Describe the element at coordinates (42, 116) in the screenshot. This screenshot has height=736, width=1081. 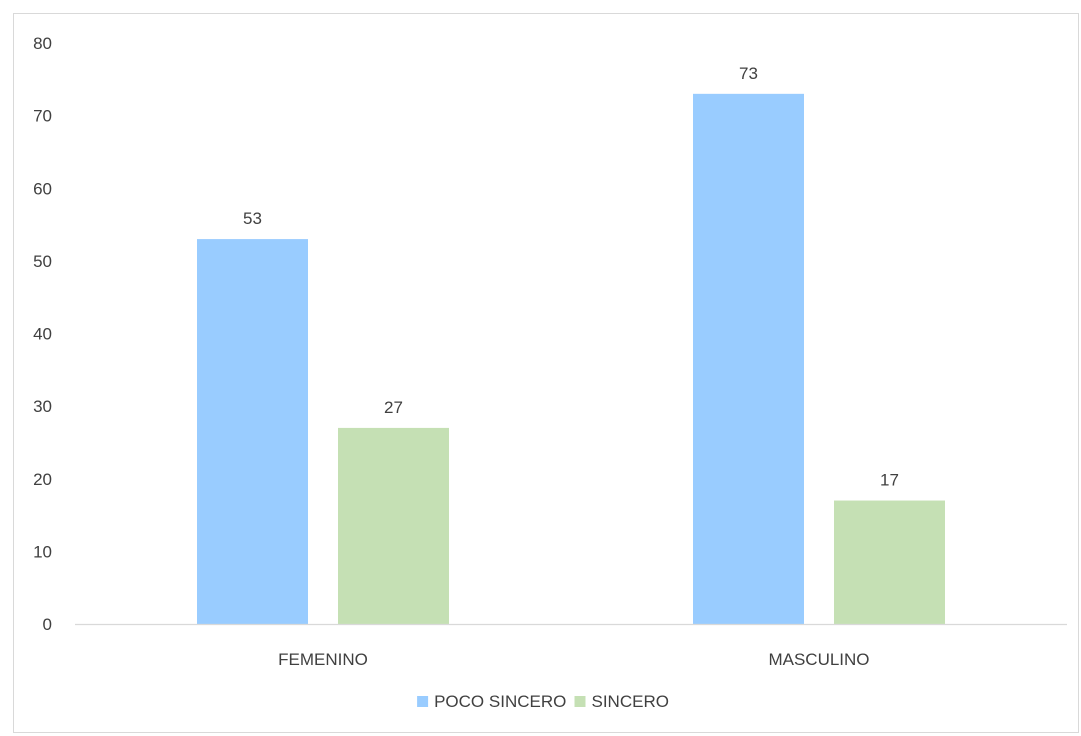
I see `y-tick-label: 70` at that location.